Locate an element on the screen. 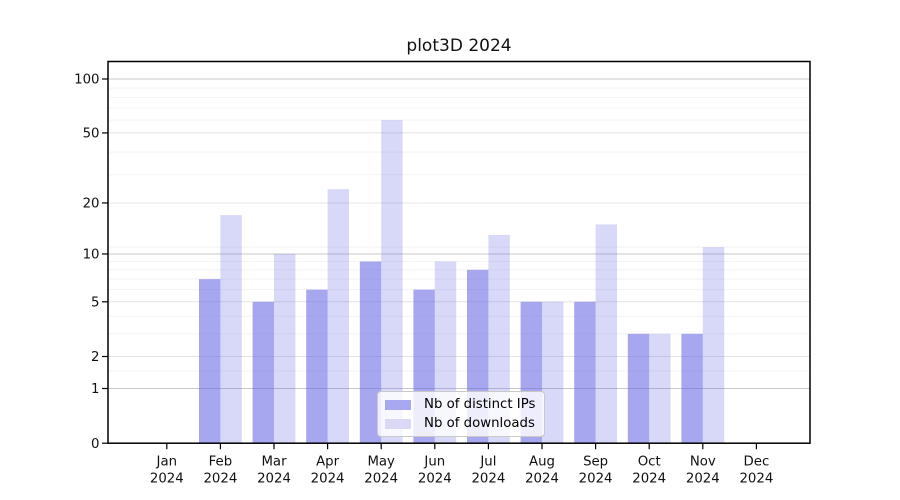 This screenshot has height=500, width=900. bar-distinct-ips-nov is located at coordinates (692, 388).